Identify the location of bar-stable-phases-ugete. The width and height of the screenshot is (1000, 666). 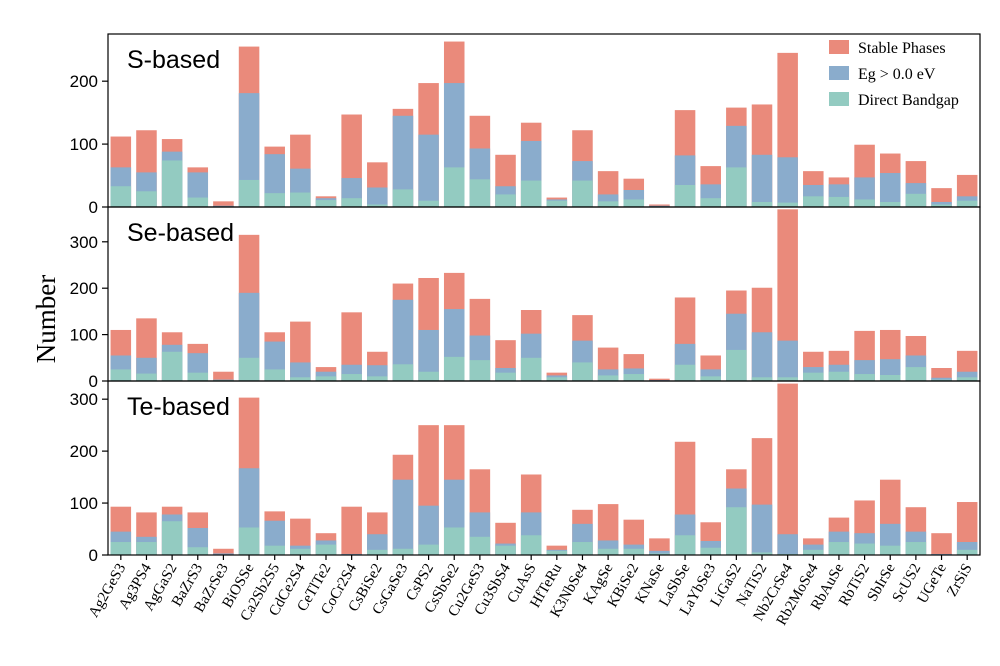
(941, 544).